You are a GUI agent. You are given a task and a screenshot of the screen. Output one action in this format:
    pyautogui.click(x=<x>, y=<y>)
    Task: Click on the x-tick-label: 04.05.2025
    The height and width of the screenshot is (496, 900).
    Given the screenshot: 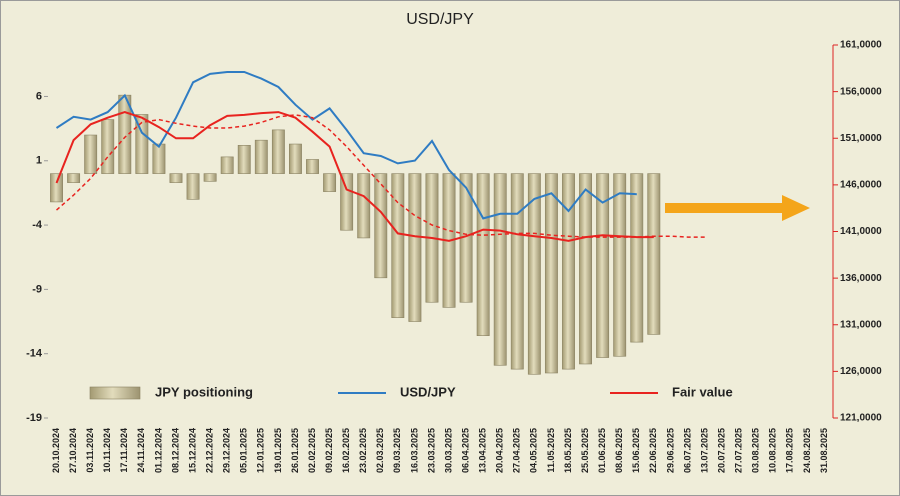 What is the action you would take?
    pyautogui.click(x=534, y=450)
    